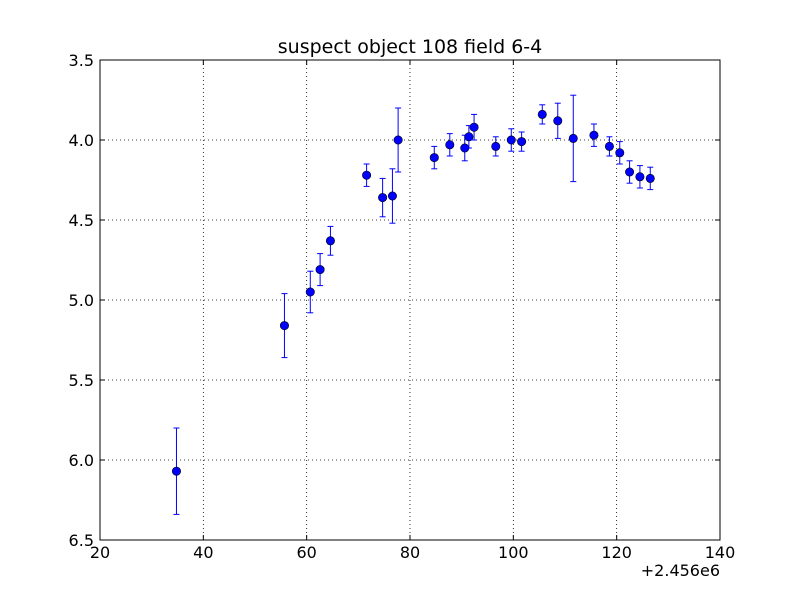  Describe the element at coordinates (513, 552) in the screenshot. I see `x-tick-label: 100` at that location.